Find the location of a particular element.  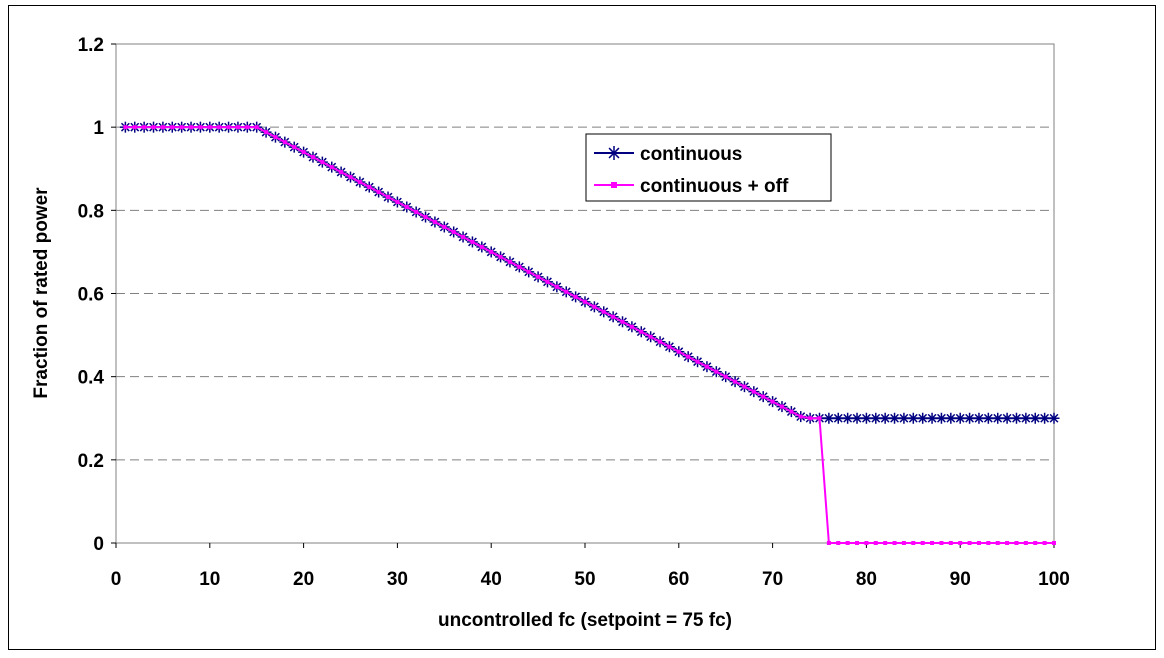

legend-entry-0: continuous is located at coordinates (668, 154).